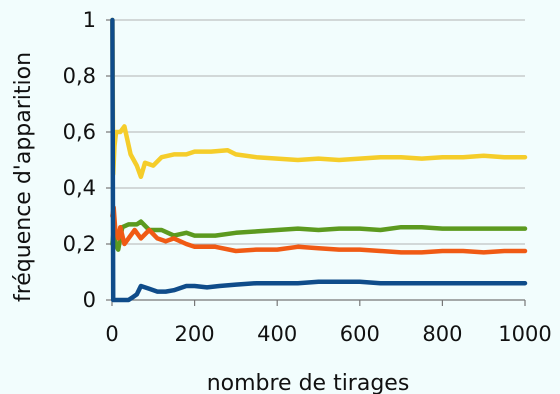 The image size is (560, 394). I want to click on x-tick-label: 400, so click(277, 334).